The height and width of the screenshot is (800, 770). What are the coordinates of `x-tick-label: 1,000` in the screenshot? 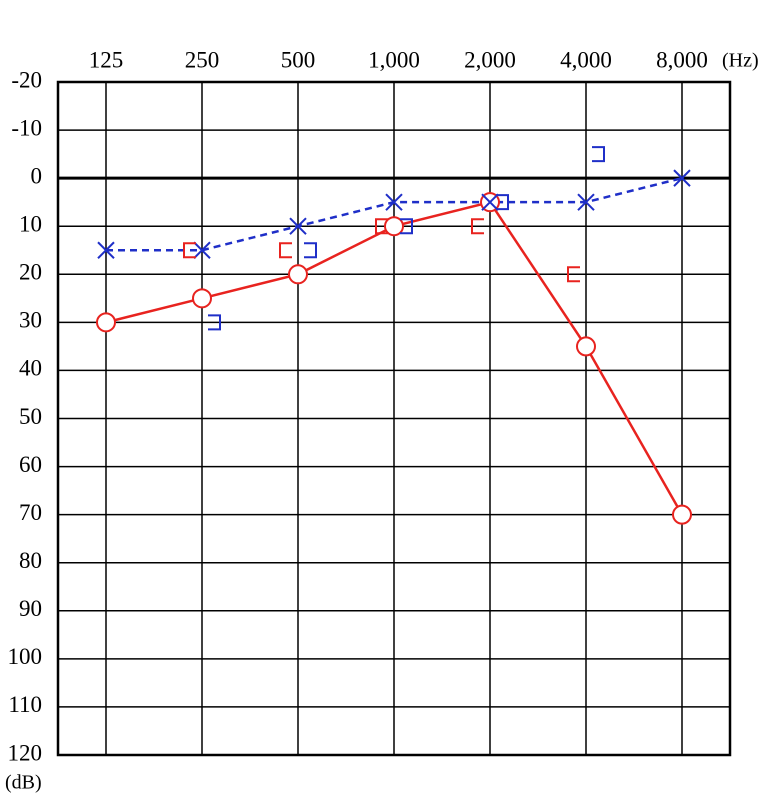 It's located at (394, 59).